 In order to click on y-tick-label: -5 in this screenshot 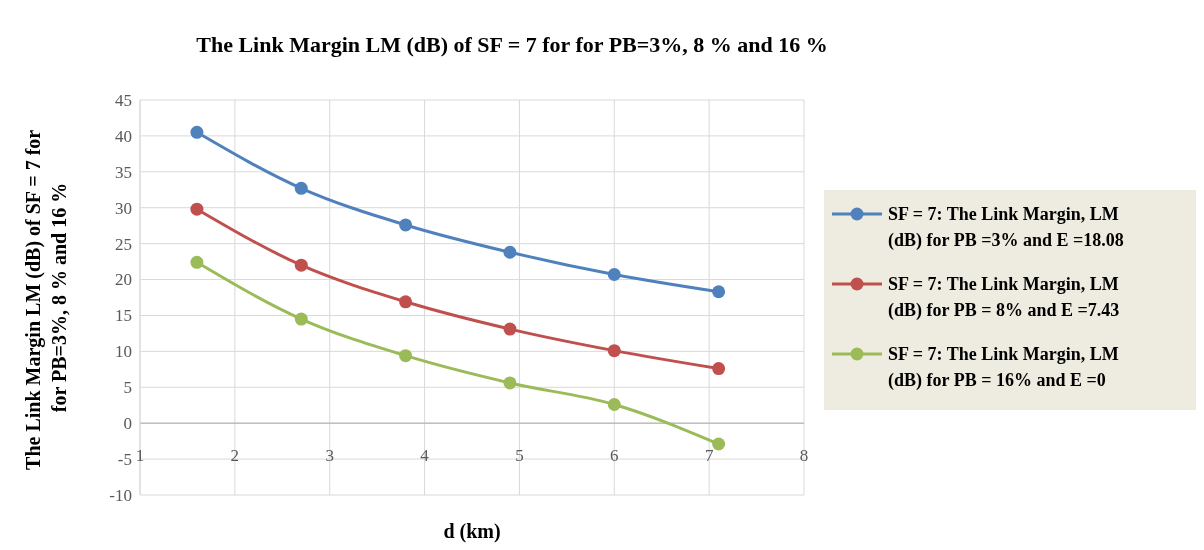, I will do `click(124, 460)`.